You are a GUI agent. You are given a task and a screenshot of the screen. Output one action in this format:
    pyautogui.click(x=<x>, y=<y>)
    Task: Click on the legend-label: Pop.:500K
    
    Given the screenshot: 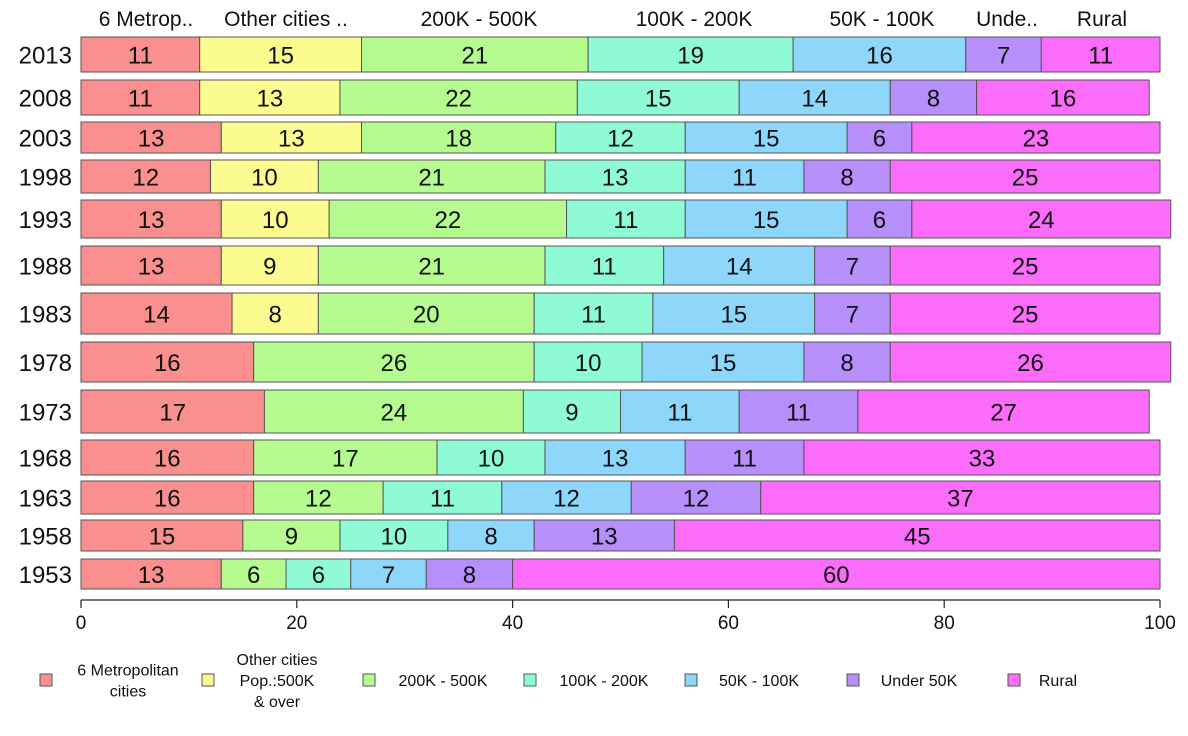 What is the action you would take?
    pyautogui.click(x=277, y=681)
    